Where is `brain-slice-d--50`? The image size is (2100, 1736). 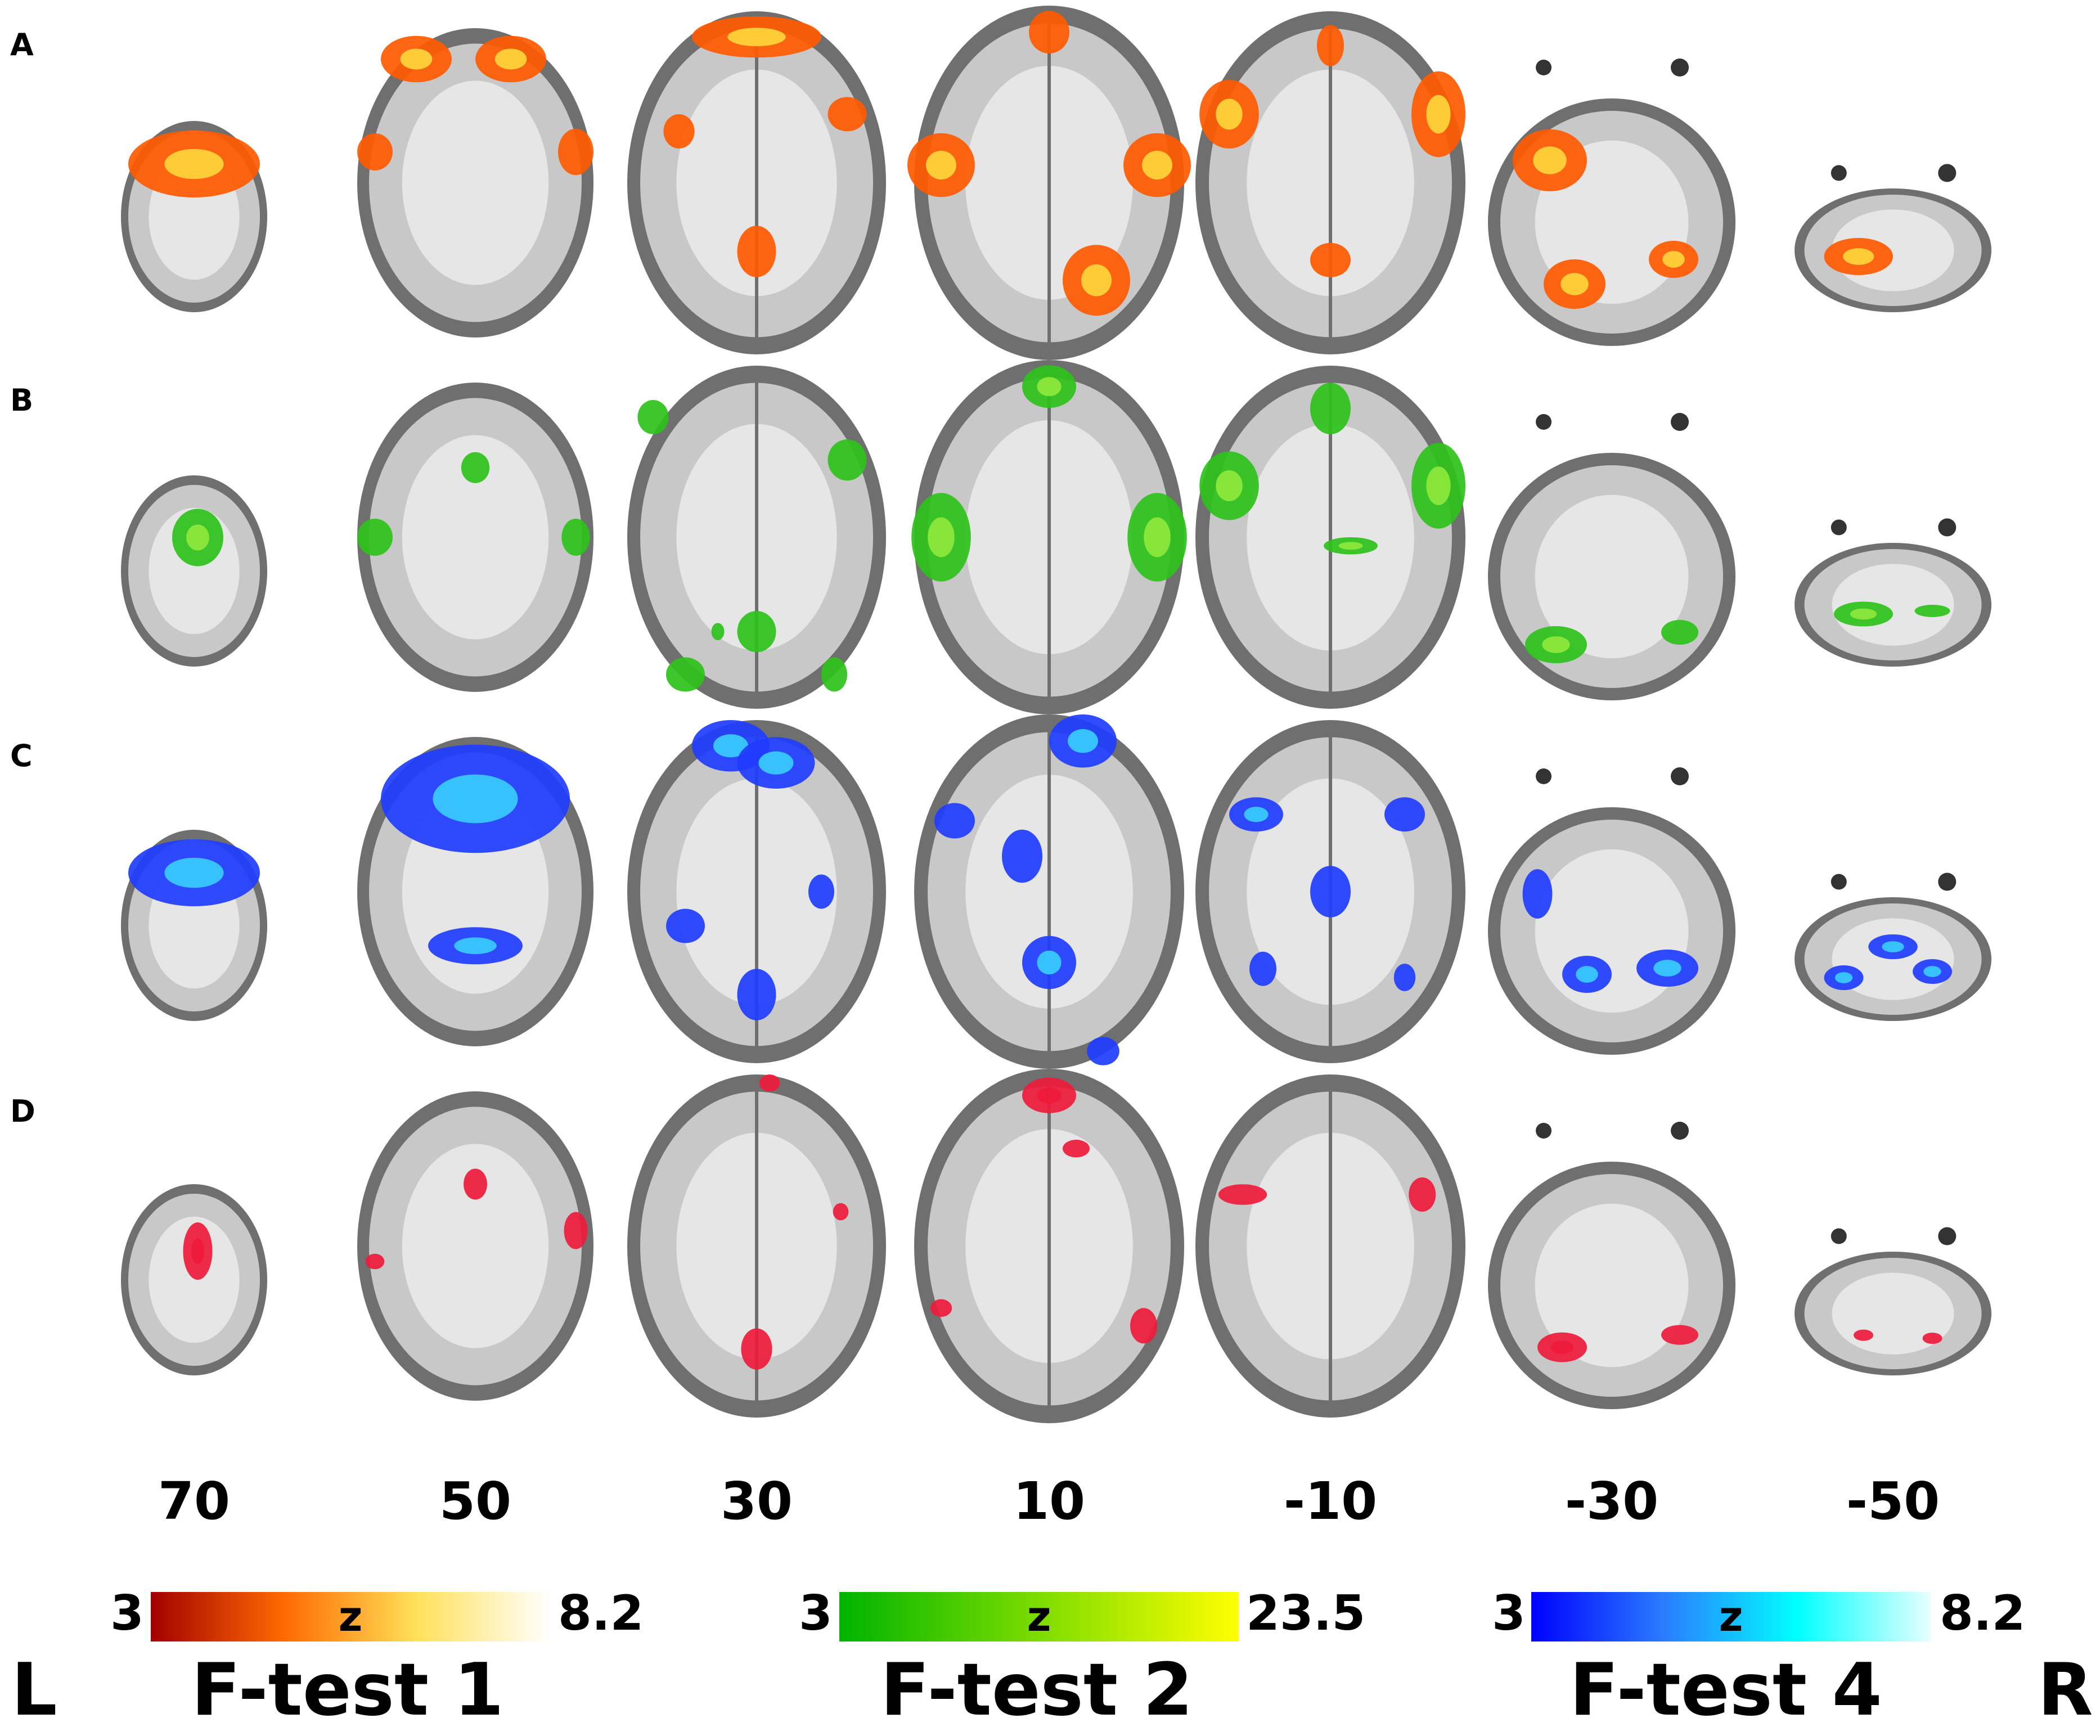
brain-slice-d--50 is located at coordinates (1893, 1301).